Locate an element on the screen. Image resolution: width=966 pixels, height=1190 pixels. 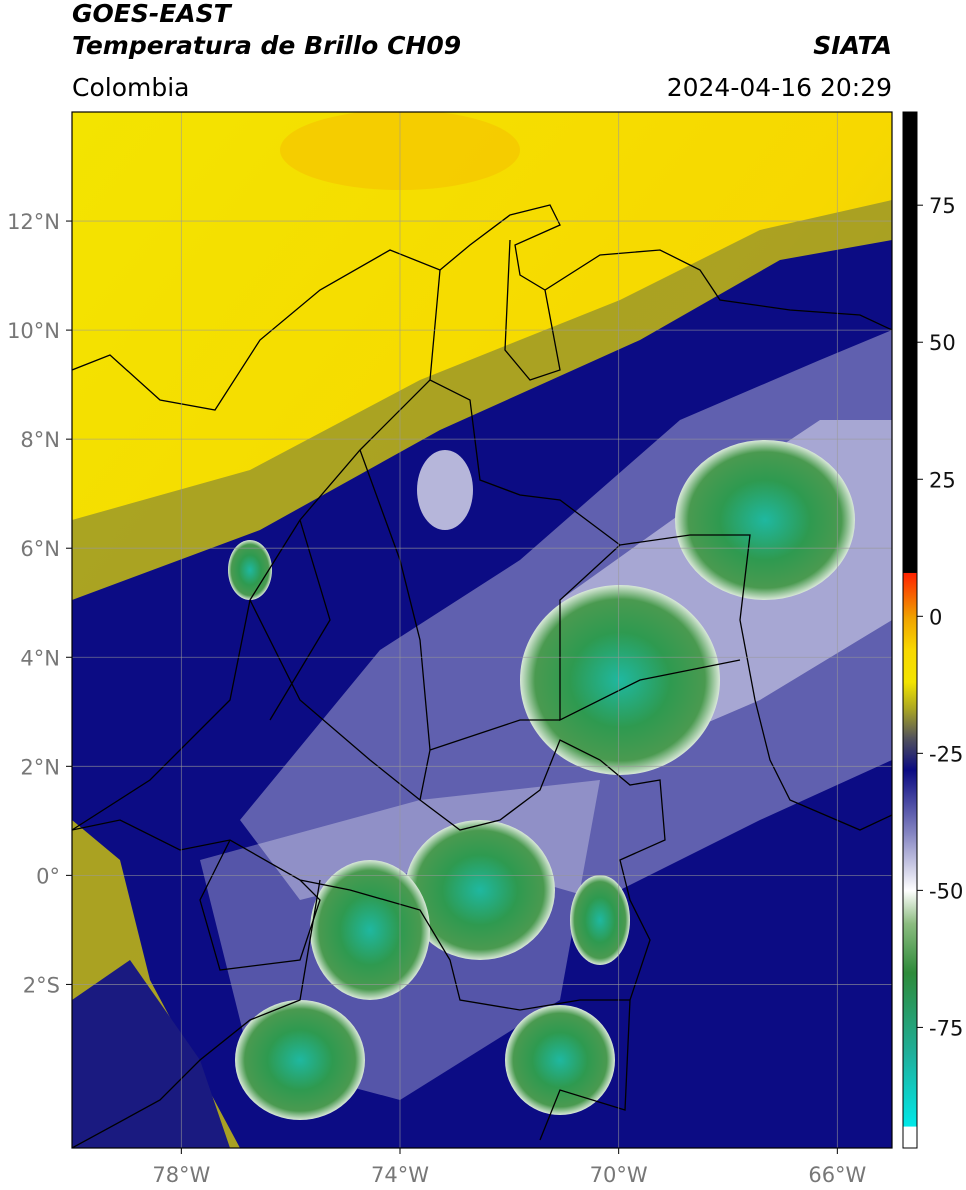
source: GOES-EAST is located at coordinates (152, 14).